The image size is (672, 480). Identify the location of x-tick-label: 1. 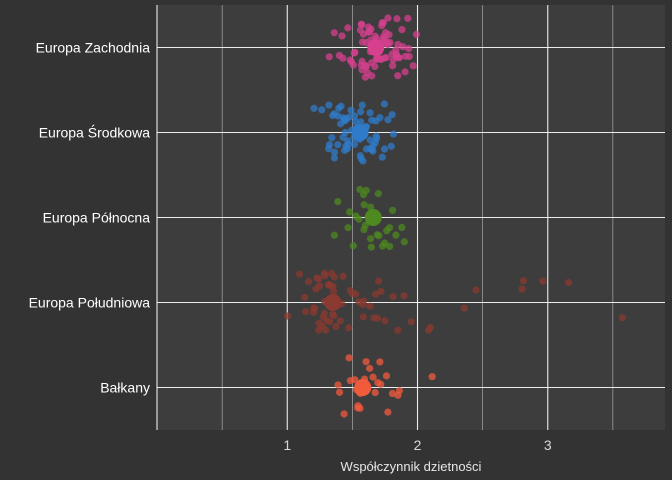
(287, 445).